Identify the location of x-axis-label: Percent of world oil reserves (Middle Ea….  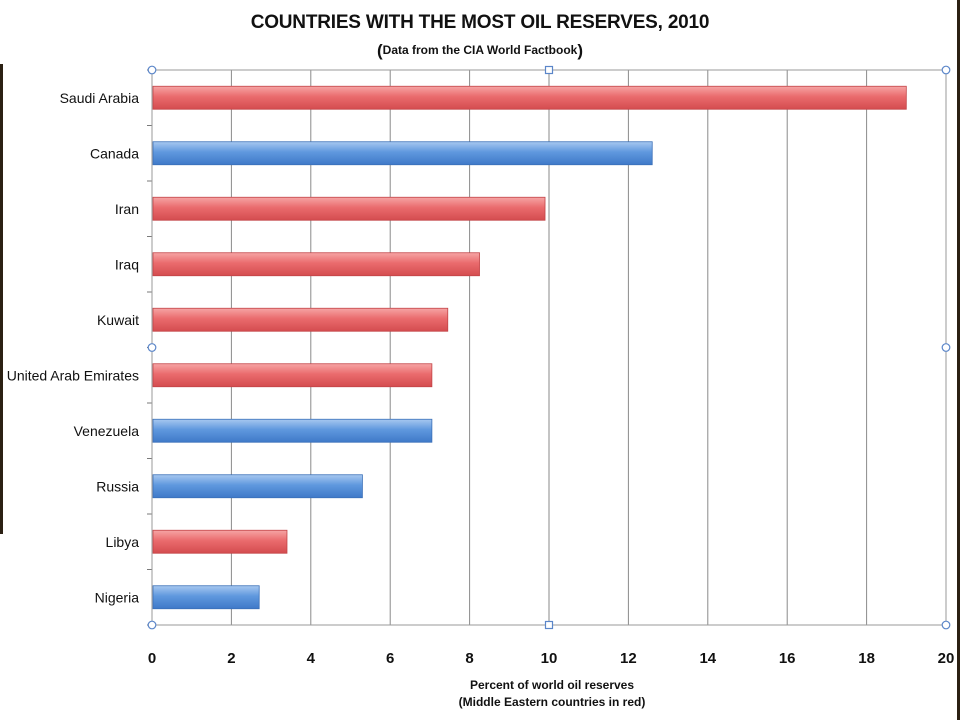
(552, 694).